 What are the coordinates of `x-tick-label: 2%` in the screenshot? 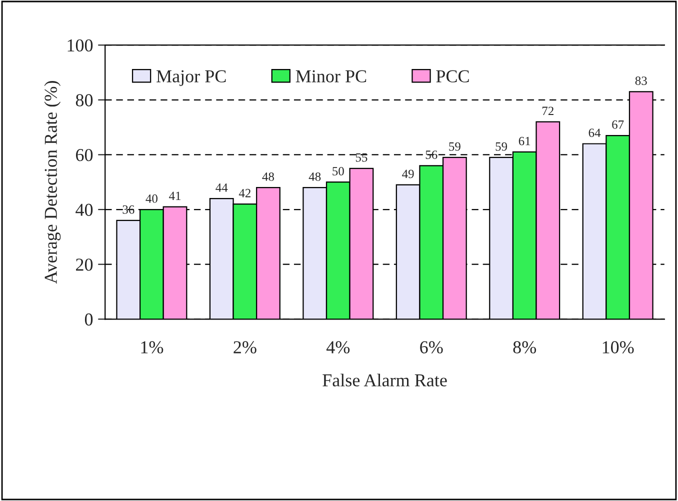 It's located at (245, 347).